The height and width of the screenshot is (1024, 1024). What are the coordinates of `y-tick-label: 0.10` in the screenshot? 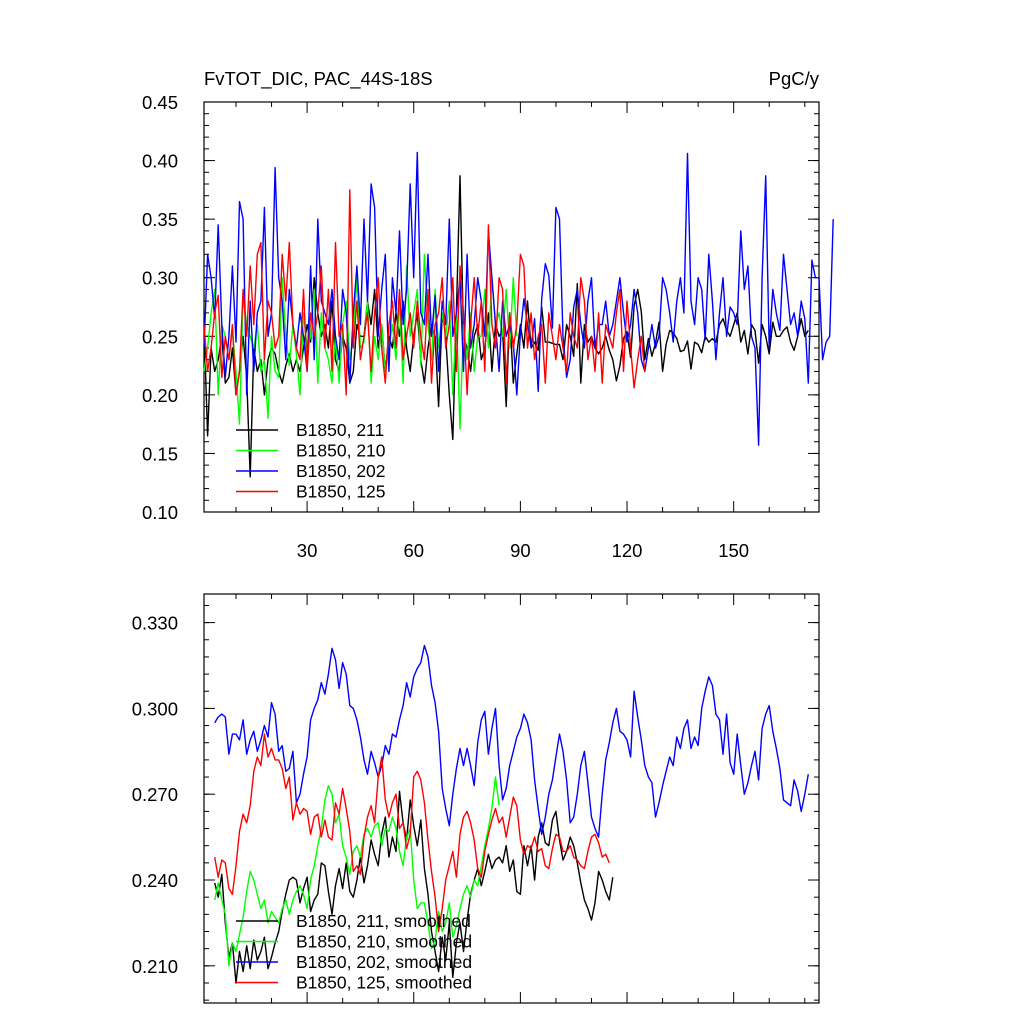 It's located at (160, 512).